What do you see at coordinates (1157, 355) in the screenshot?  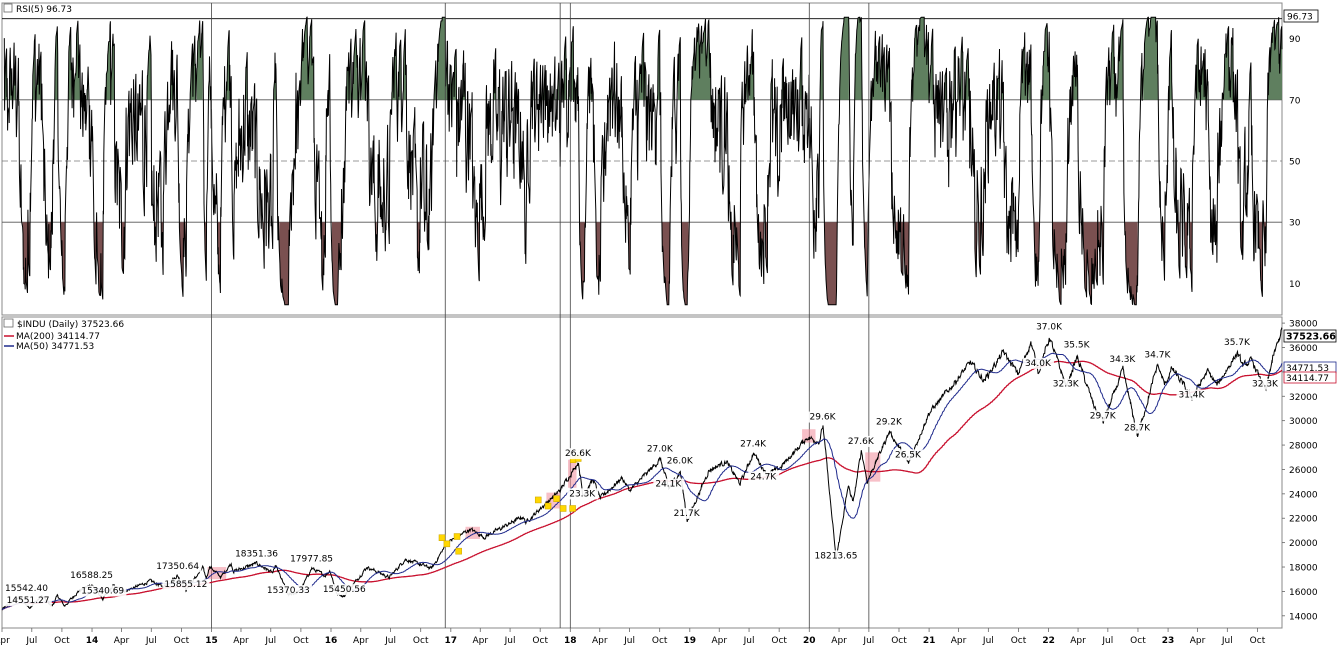 I see `price-annotation: 34.7K` at bounding box center [1157, 355].